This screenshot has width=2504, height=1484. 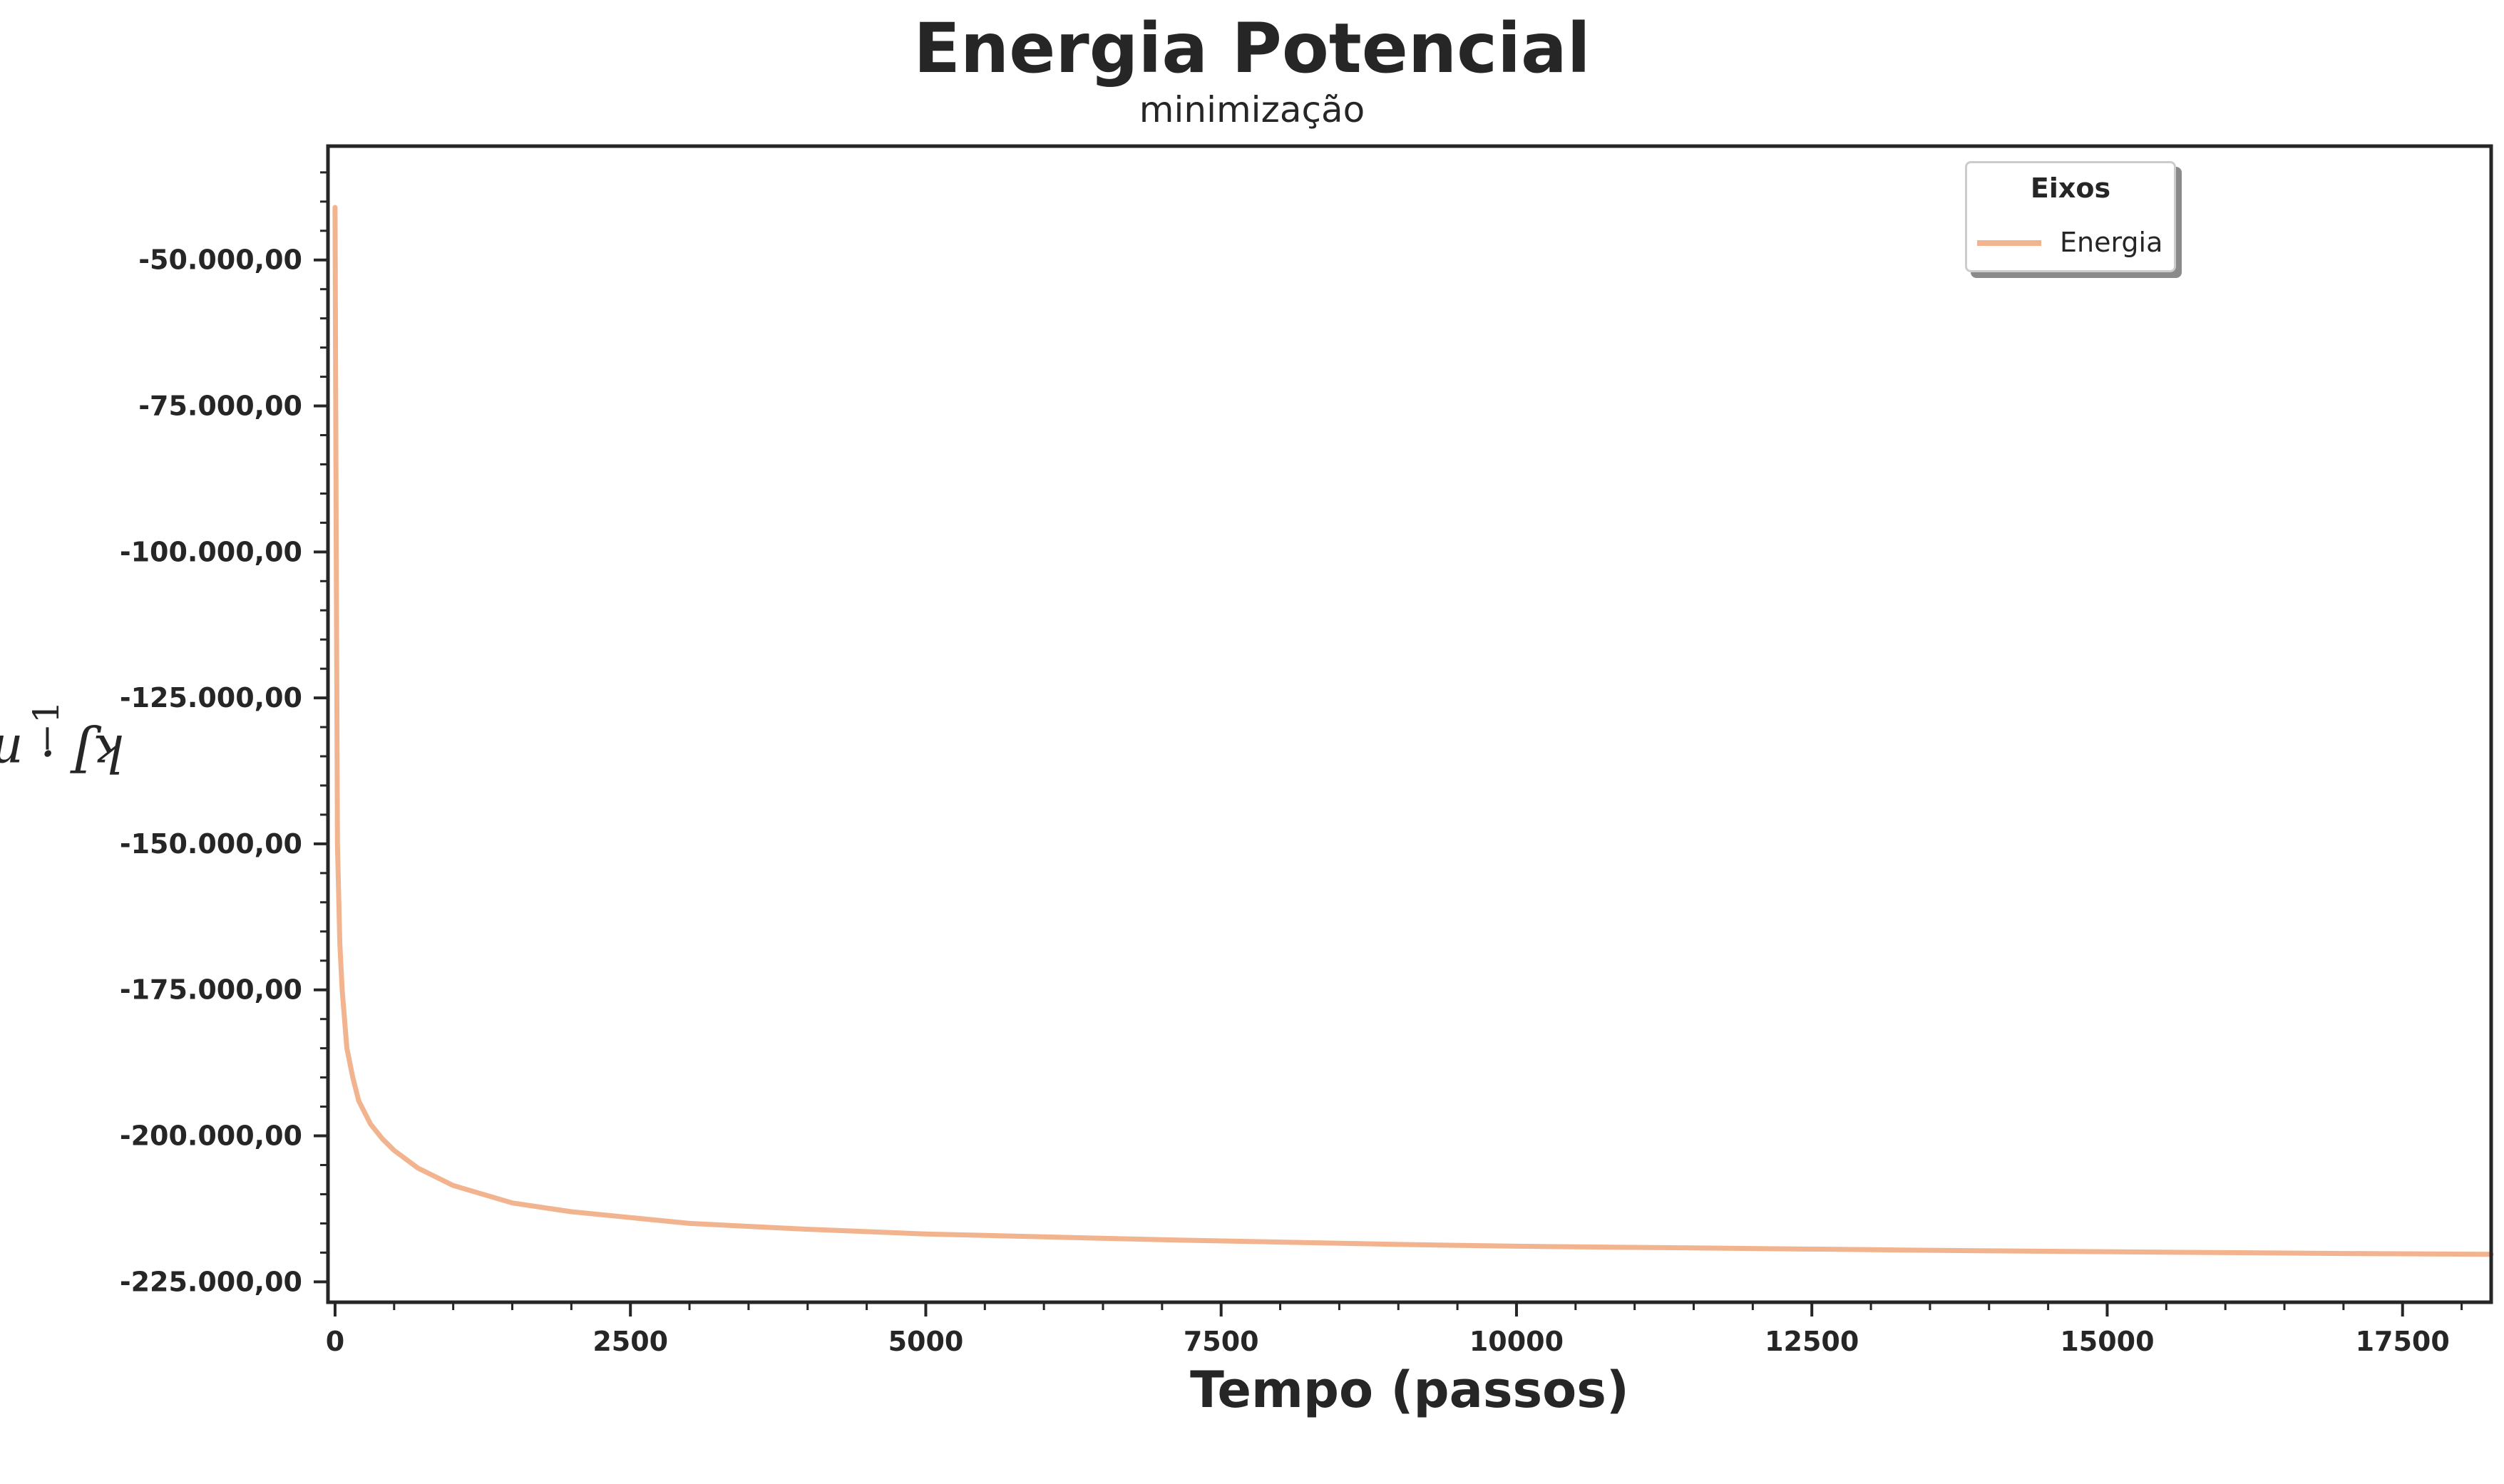 What do you see at coordinates (335, 1341) in the screenshot?
I see `x-tick-label: 0` at bounding box center [335, 1341].